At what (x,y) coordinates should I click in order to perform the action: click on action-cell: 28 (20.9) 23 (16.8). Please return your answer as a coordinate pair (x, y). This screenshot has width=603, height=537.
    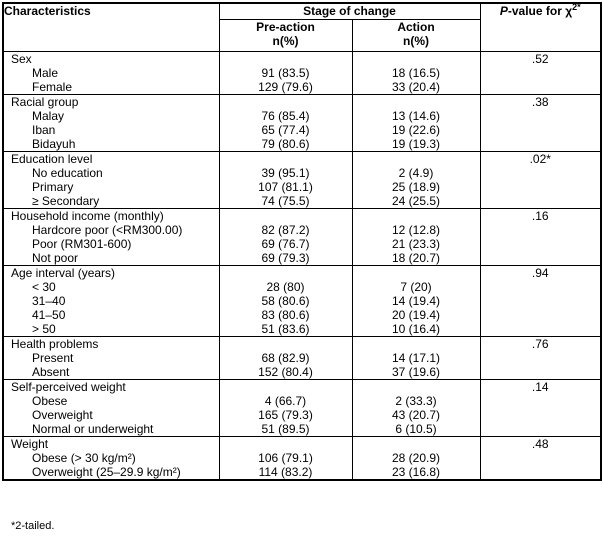
    Looking at the image, I should click on (416, 458).